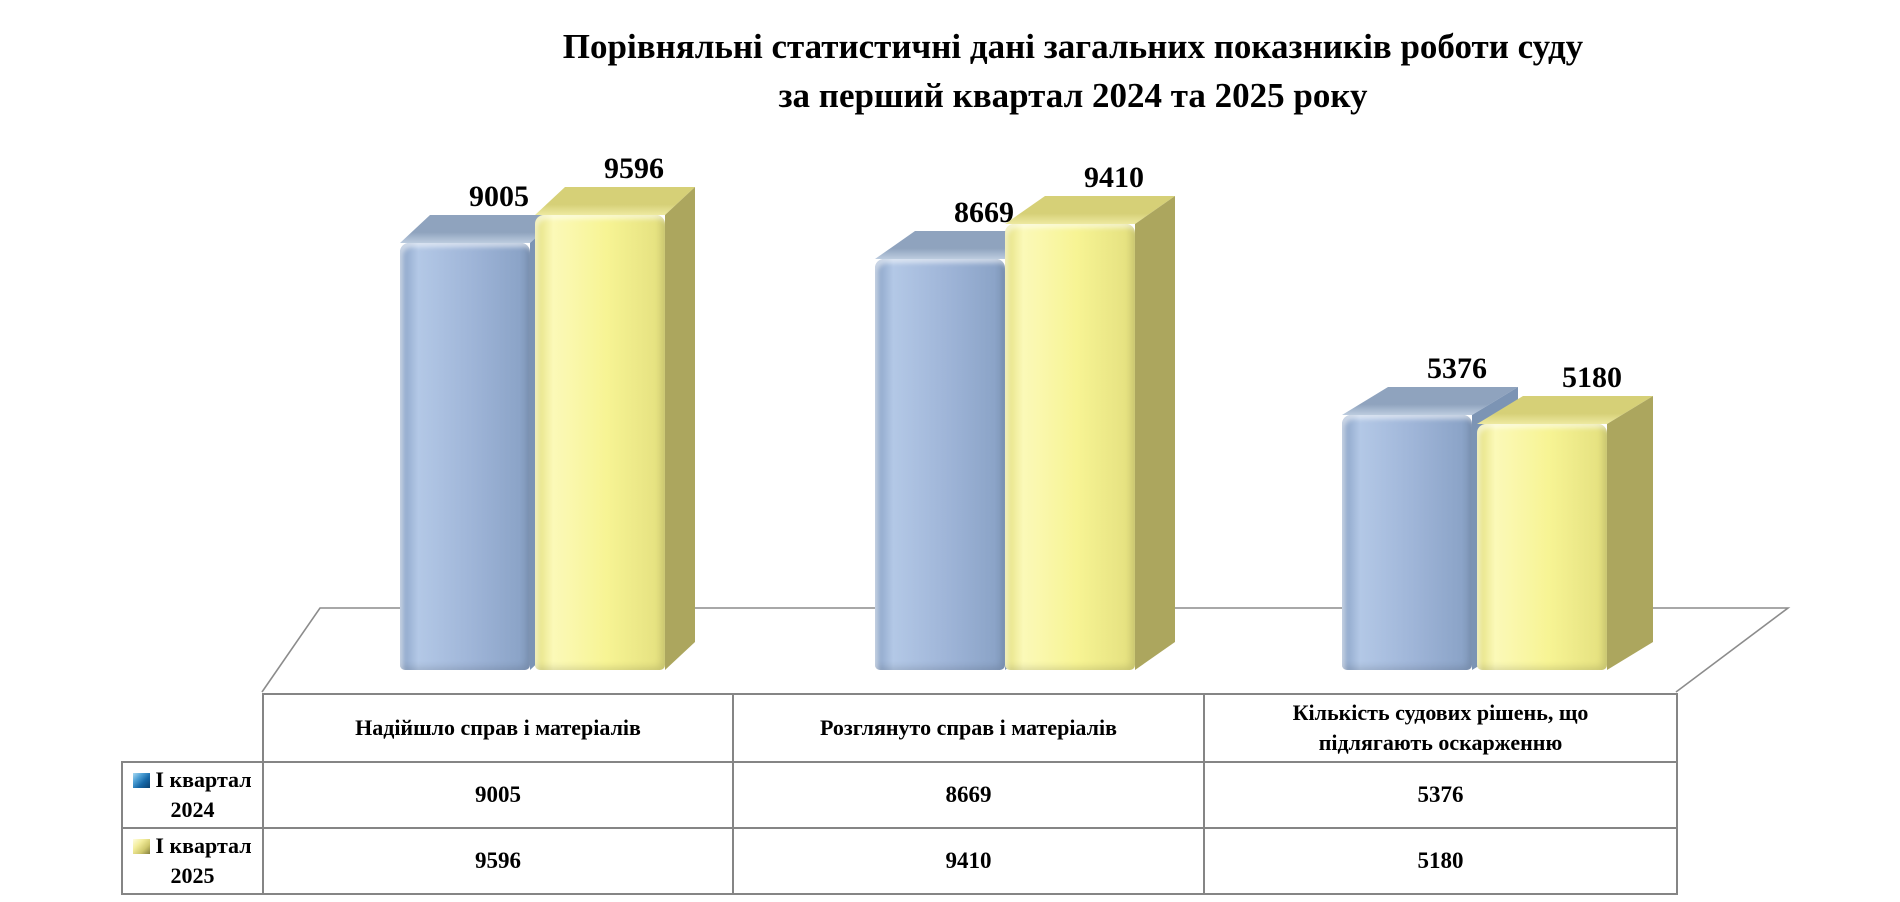  I want to click on bar-2025-cat1, so click(600, 442).